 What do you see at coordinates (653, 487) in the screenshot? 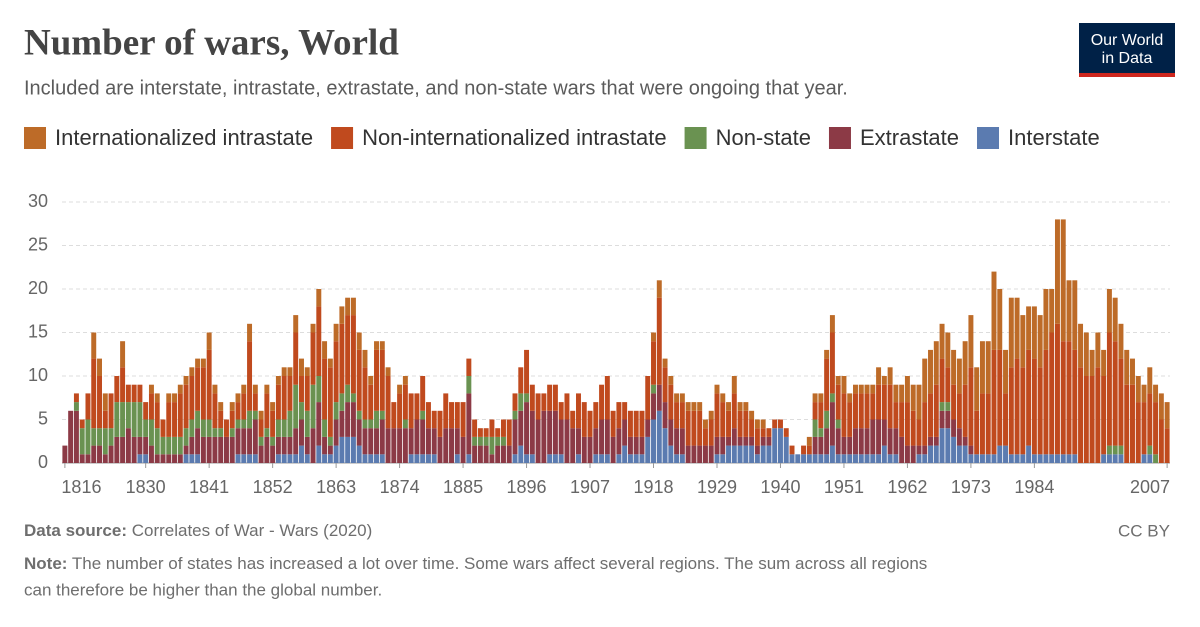
I see `x-tick-label: 1918` at bounding box center [653, 487].